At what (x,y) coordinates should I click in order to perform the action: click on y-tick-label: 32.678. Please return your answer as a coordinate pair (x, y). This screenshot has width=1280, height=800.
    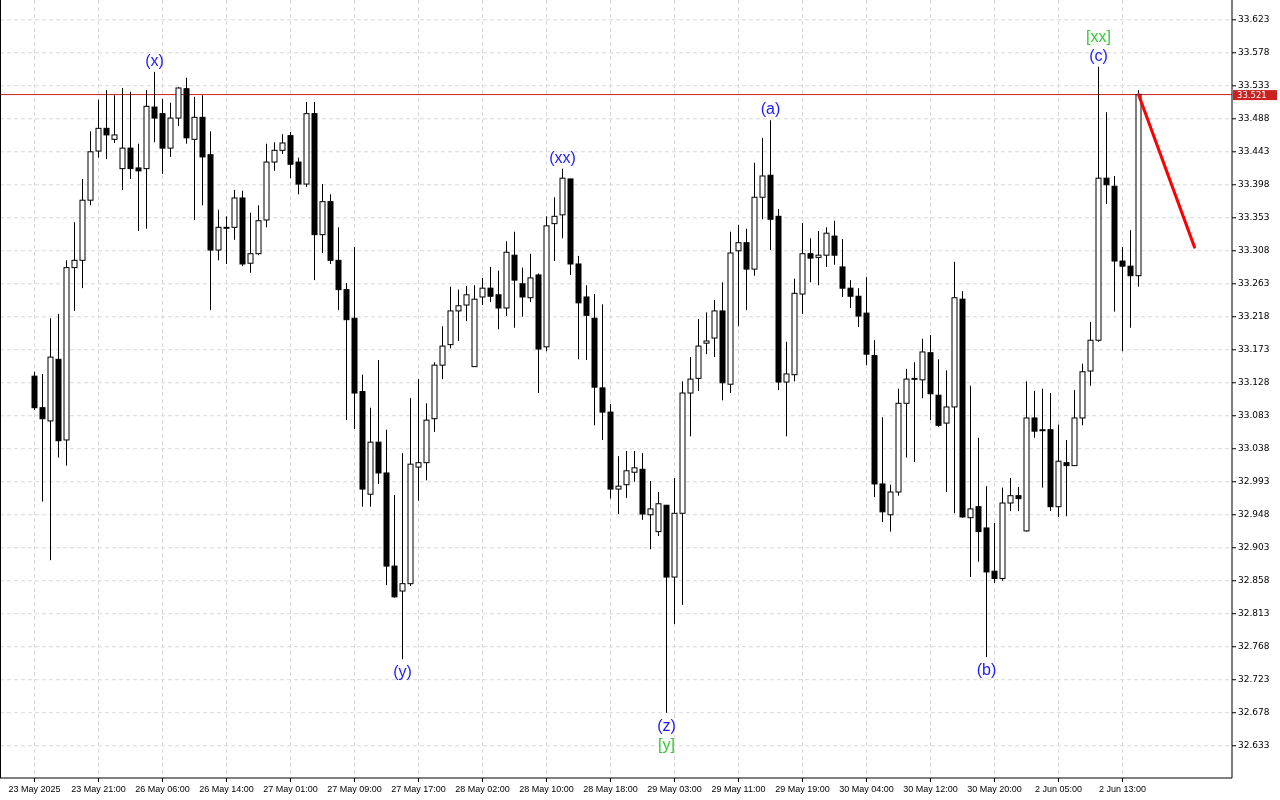
    Looking at the image, I should click on (1254, 712).